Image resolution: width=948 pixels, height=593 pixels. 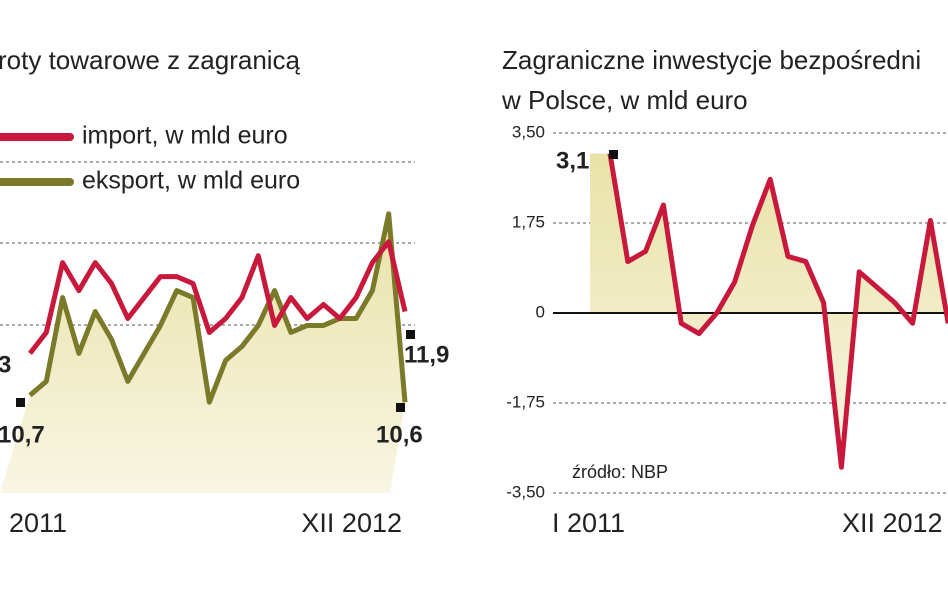 I want to click on legend-label: eksport, w mld euro, so click(x=191, y=181).